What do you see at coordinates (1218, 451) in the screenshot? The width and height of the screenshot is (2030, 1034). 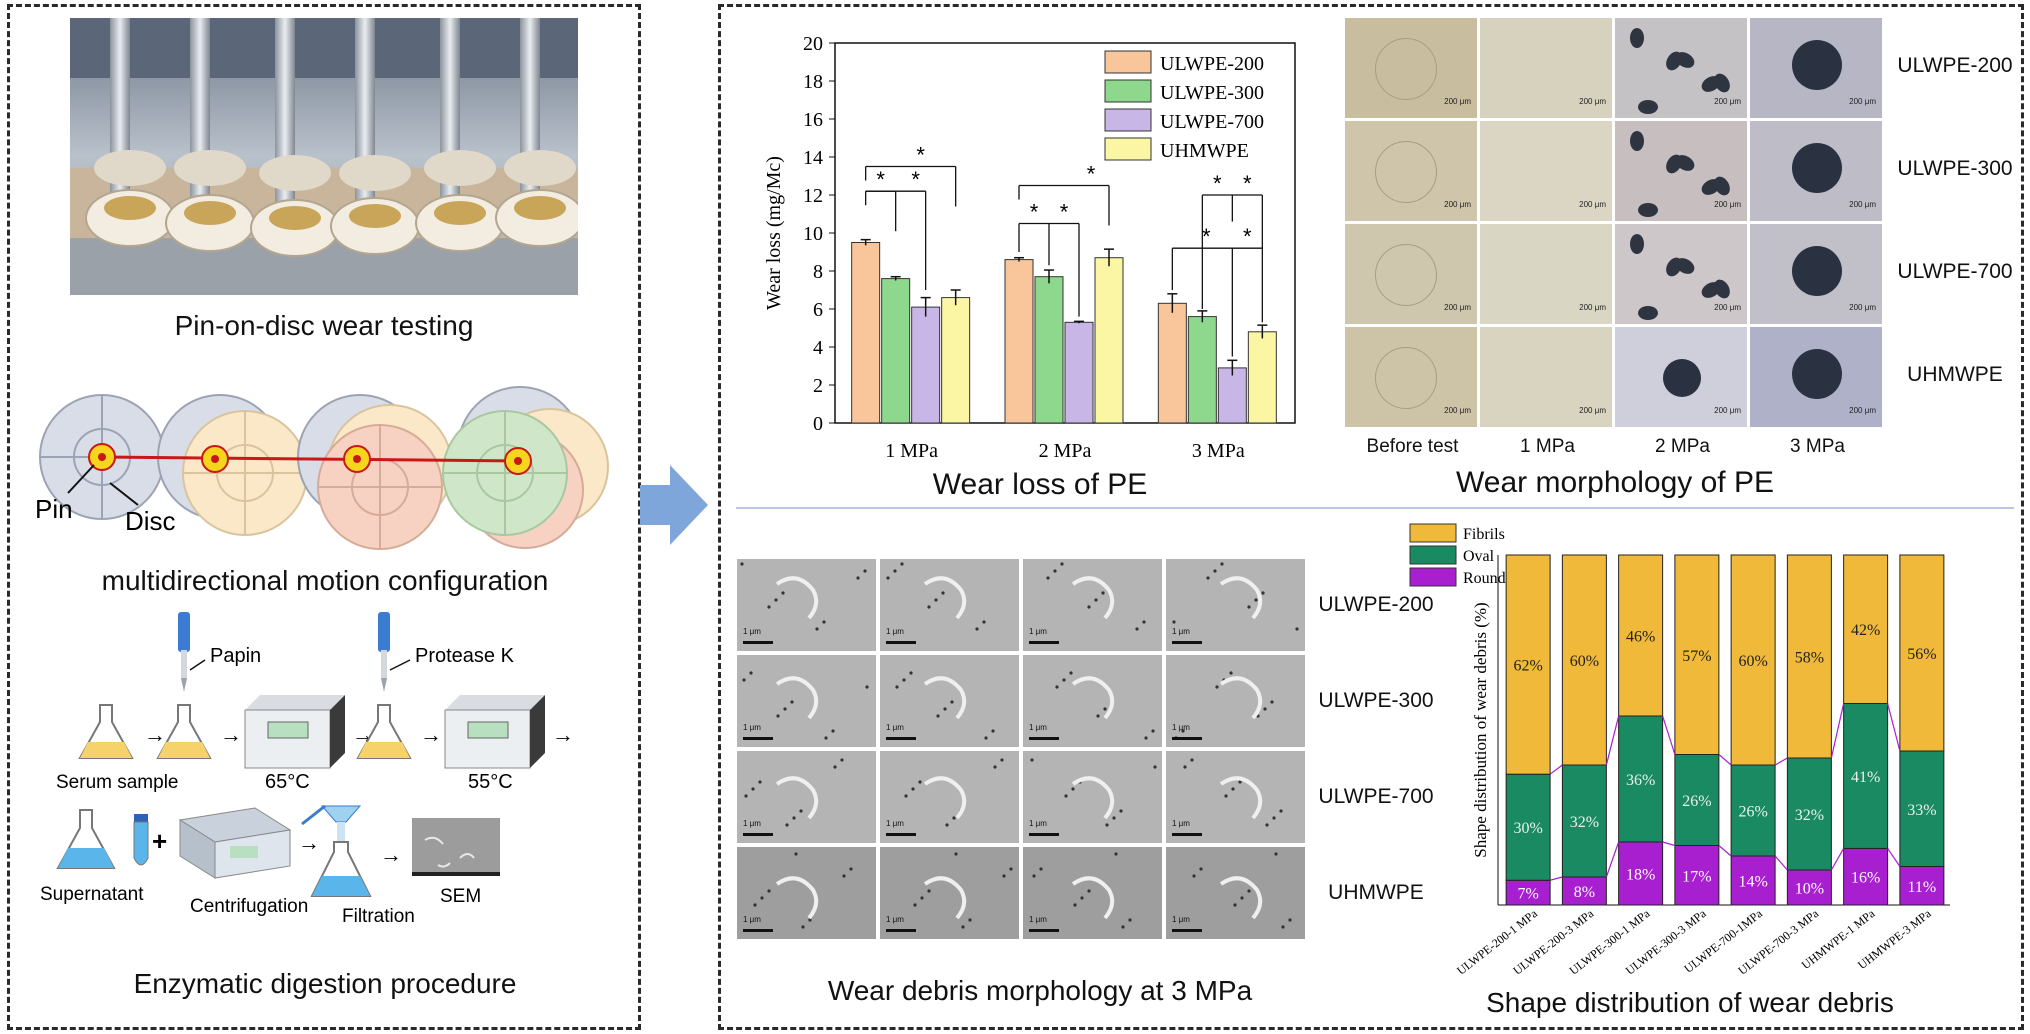 I see `x-tick-label: 3 MPa` at bounding box center [1218, 451].